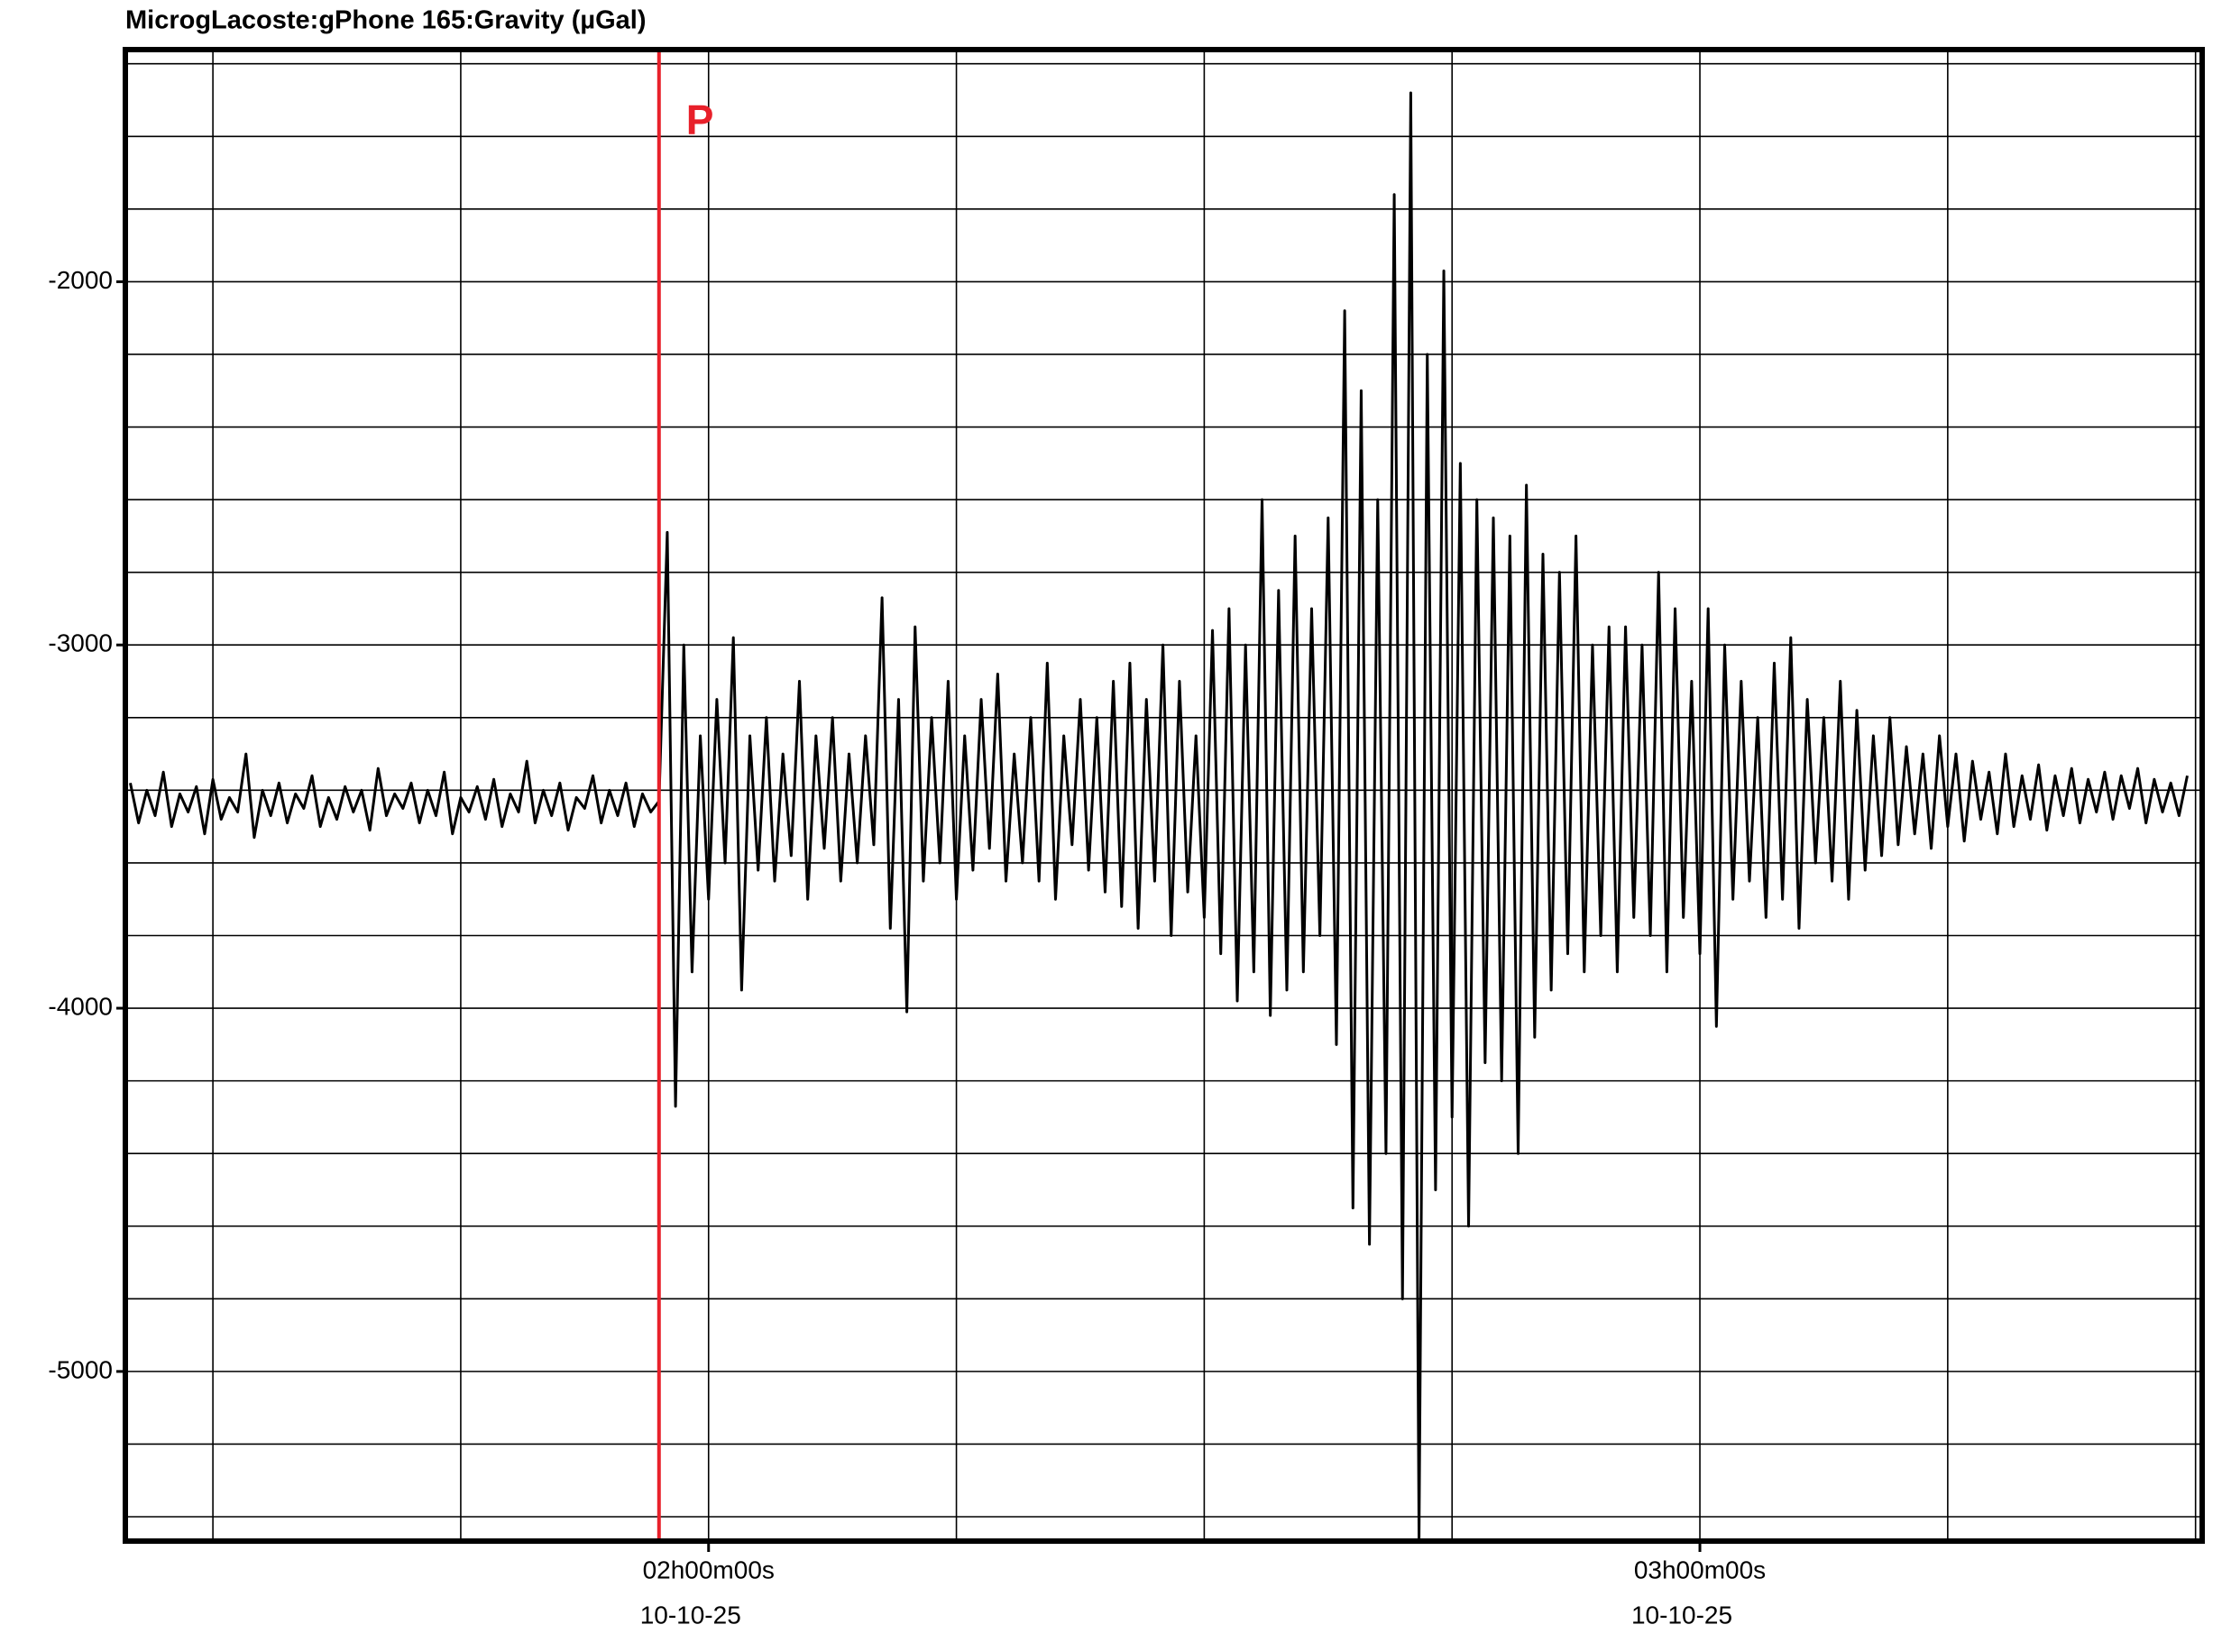  I want to click on x-tick-label: 02h00m00s, so click(709, 1569).